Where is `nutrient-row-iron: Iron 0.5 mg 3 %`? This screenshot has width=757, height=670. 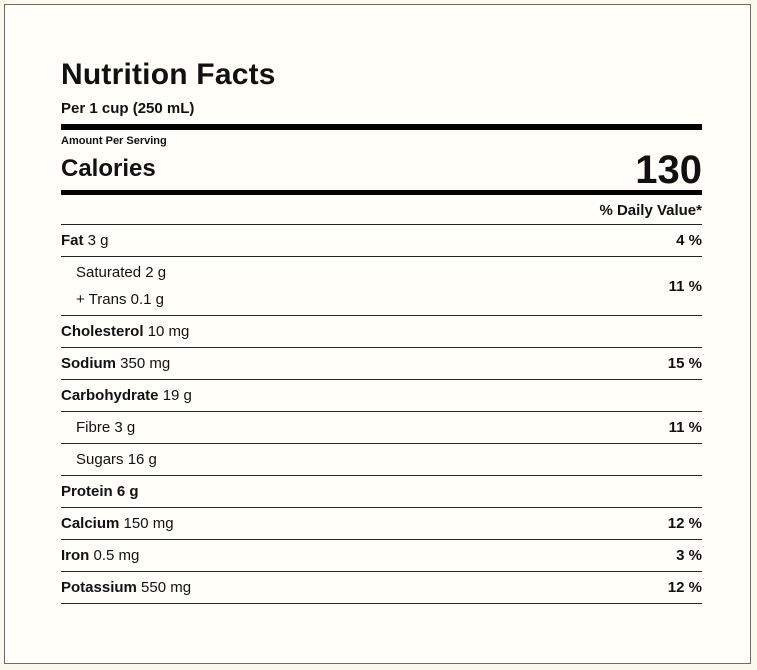
nutrient-row-iron: Iron 0.5 mg 3 % is located at coordinates (381, 556).